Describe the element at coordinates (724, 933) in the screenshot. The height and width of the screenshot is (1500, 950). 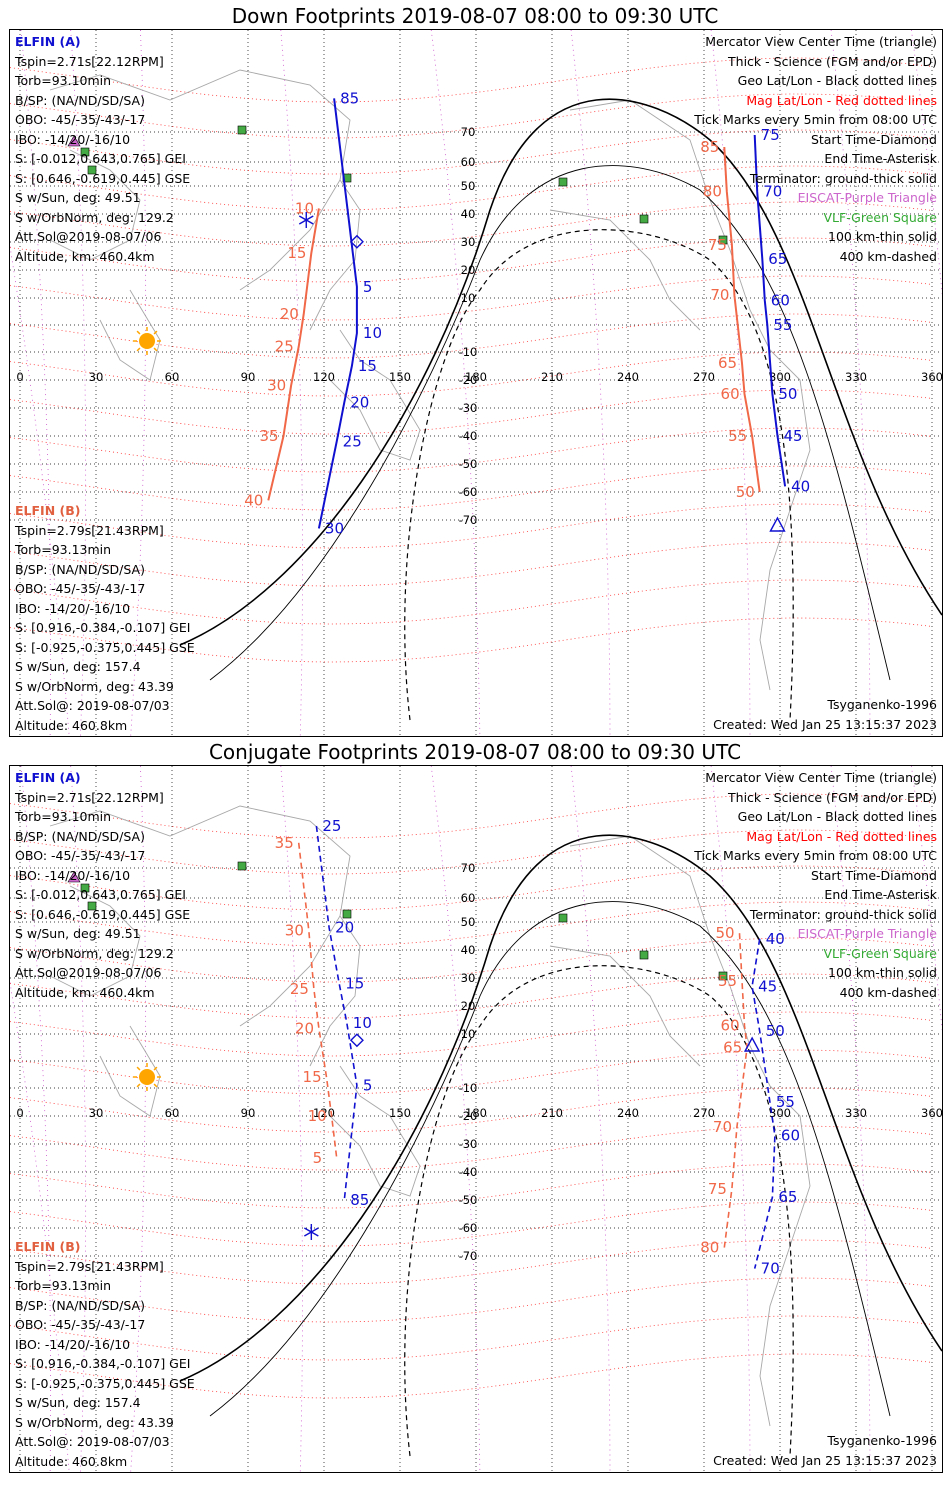
I see `elfin-b-tick-label: 50` at that location.